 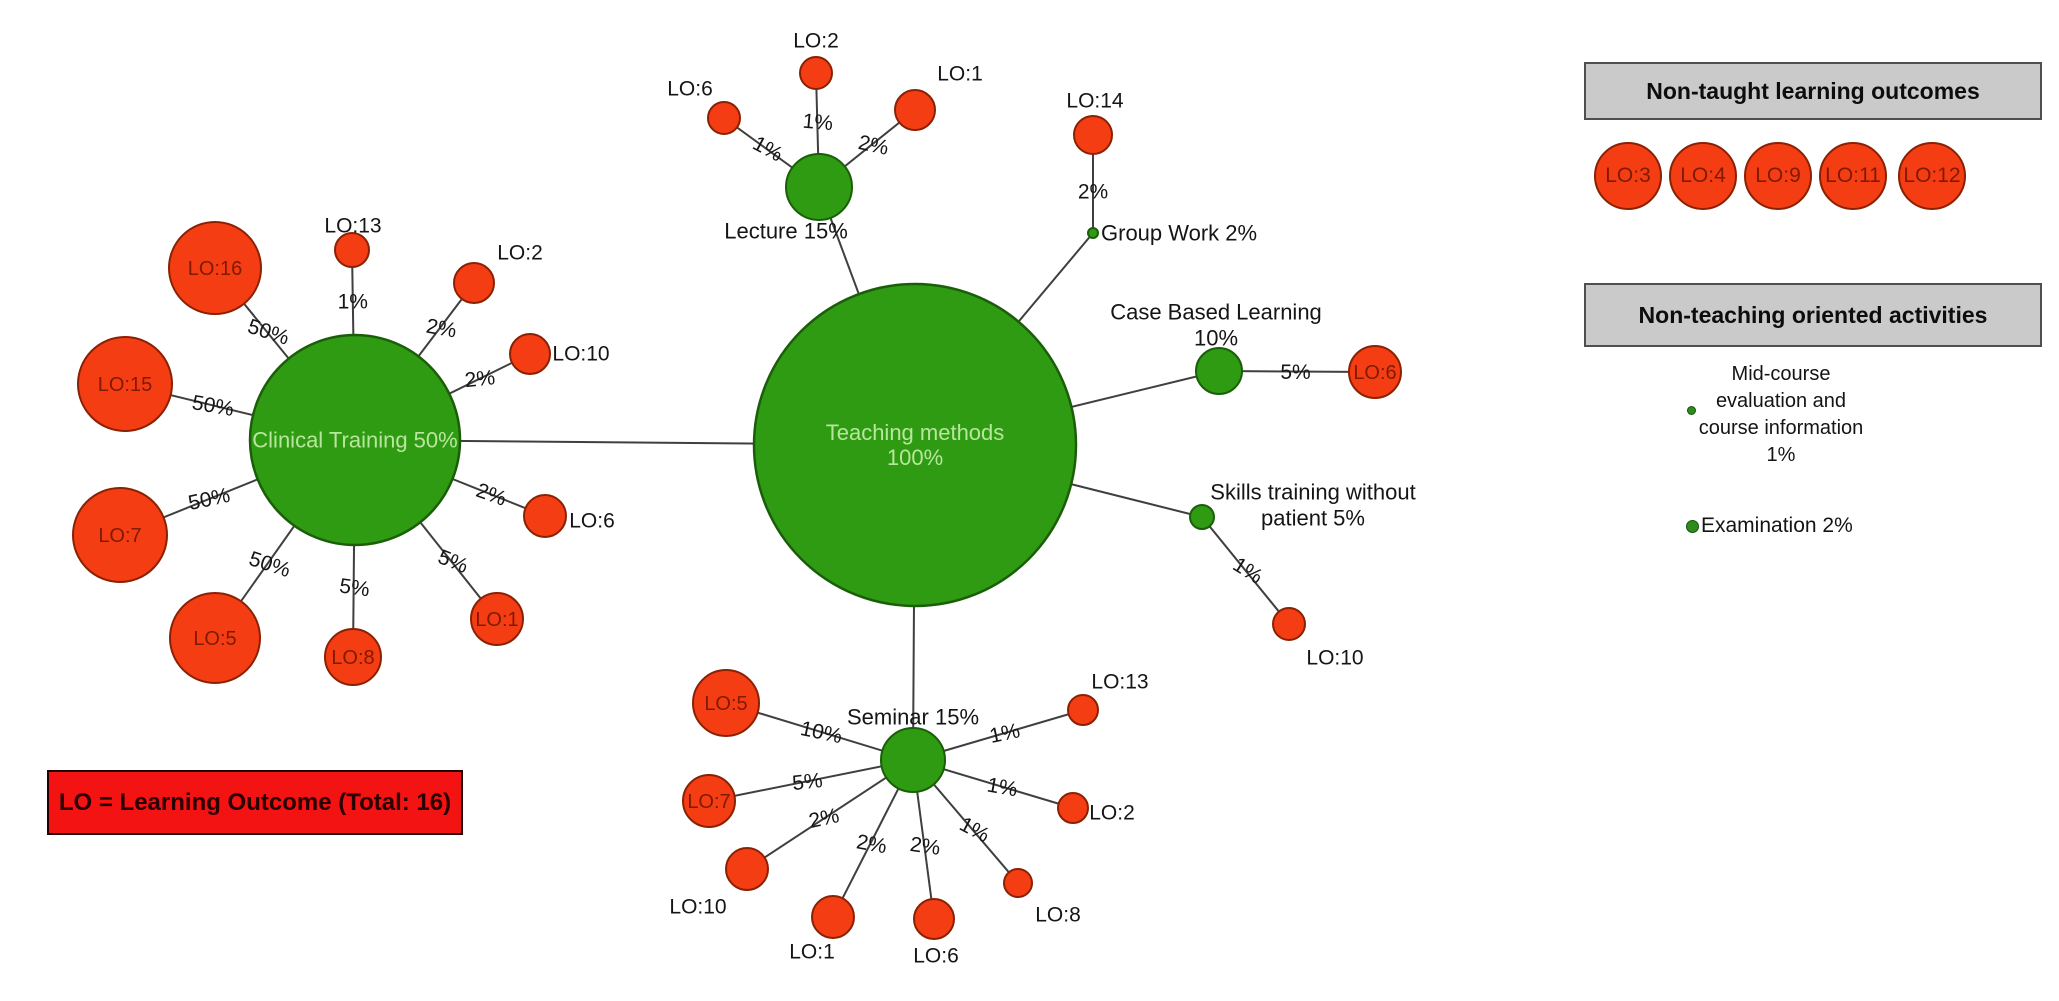 What do you see at coordinates (1853, 176) in the screenshot?
I see `non-taught-lo-11: LO:11` at bounding box center [1853, 176].